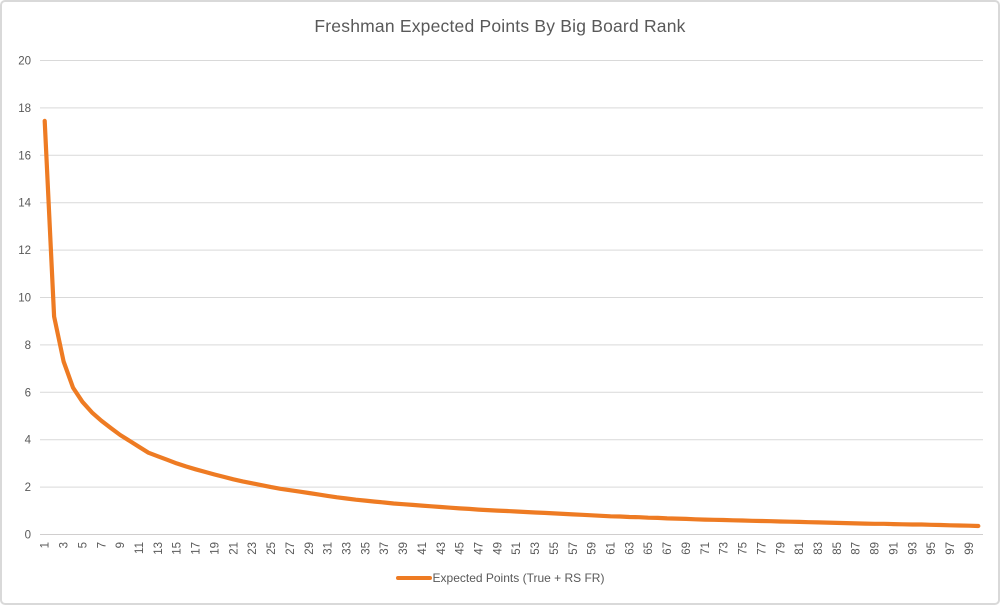  I want to click on x-tick-label: 37, so click(385, 548).